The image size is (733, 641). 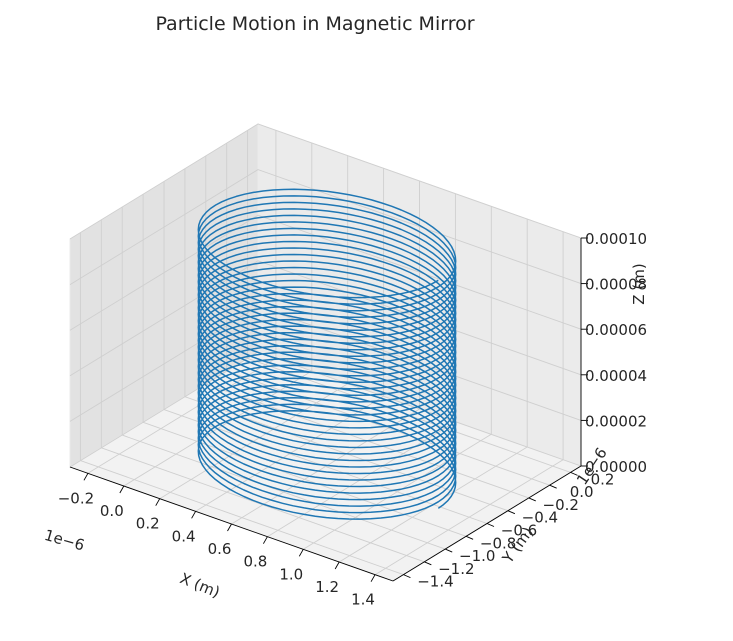 What do you see at coordinates (498, 543) in the screenshot?
I see `y-tick-label: −0.8` at bounding box center [498, 543].